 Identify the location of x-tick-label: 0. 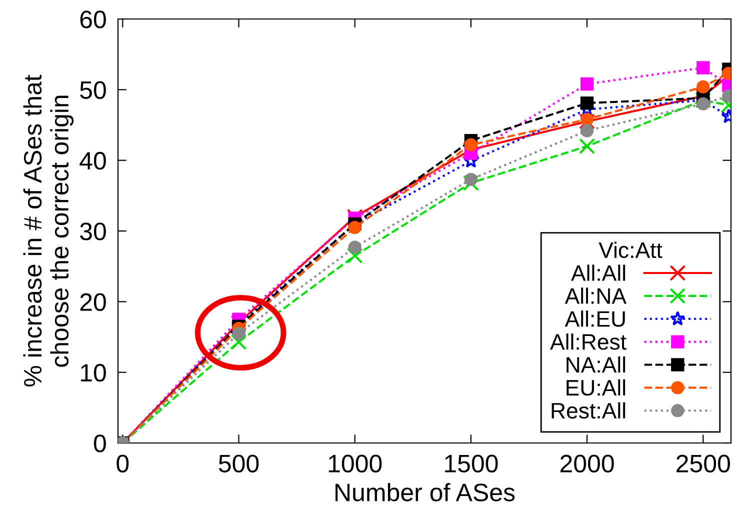
(122, 463).